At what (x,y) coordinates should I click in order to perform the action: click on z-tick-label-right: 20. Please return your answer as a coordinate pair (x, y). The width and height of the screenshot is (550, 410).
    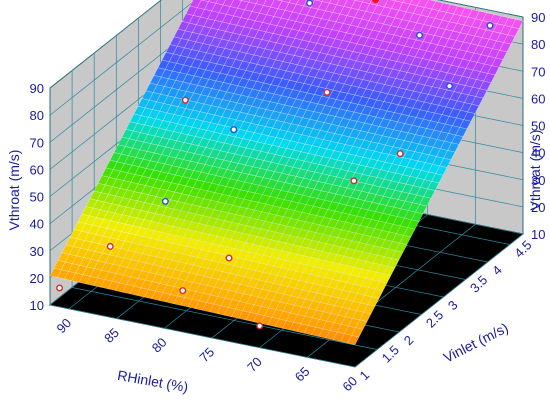
    Looking at the image, I should click on (538, 207).